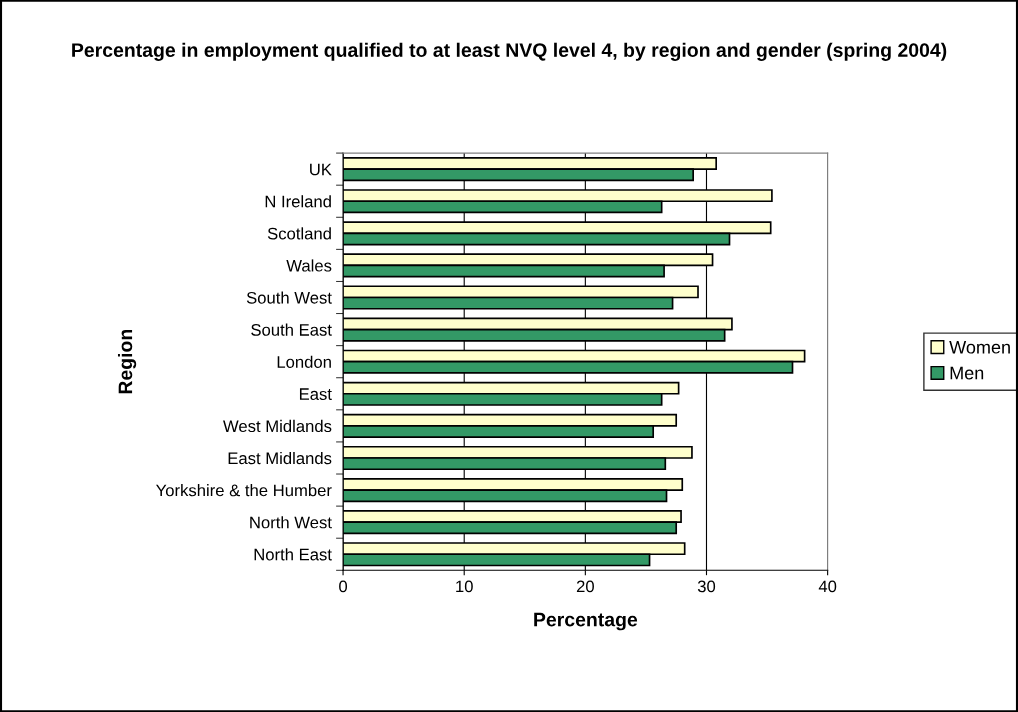 The height and width of the screenshot is (712, 1018). Describe the element at coordinates (586, 621) in the screenshot. I see `x-axis-title: Percentage` at that location.